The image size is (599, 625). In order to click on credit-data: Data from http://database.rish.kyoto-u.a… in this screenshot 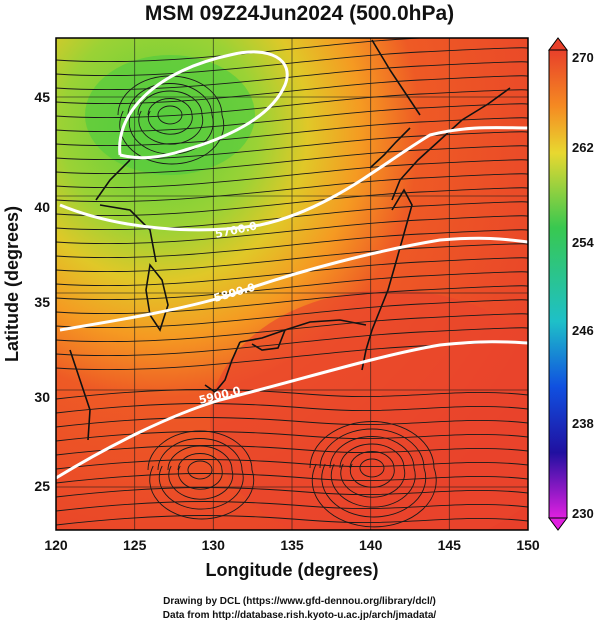, I will do `click(299, 615)`.